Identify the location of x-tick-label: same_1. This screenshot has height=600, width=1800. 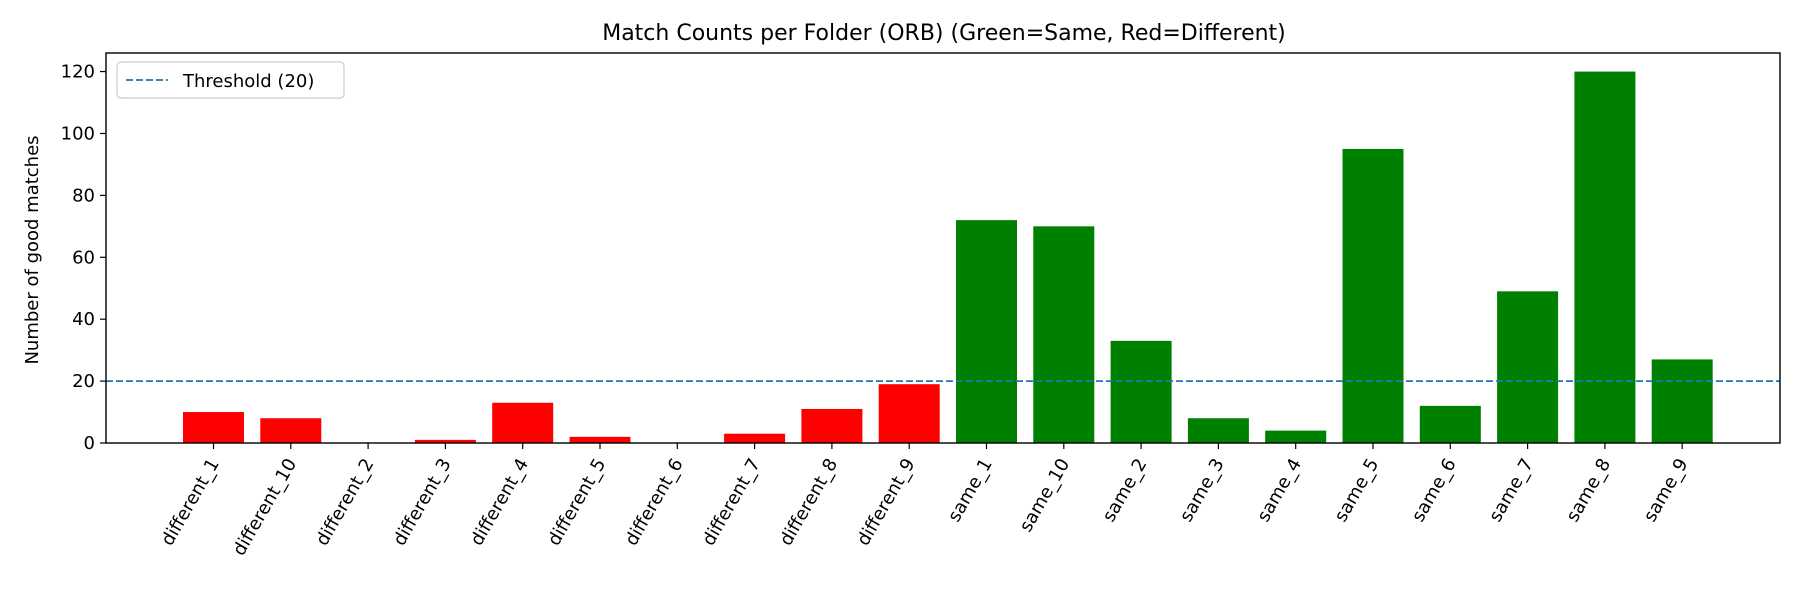
(970, 490).